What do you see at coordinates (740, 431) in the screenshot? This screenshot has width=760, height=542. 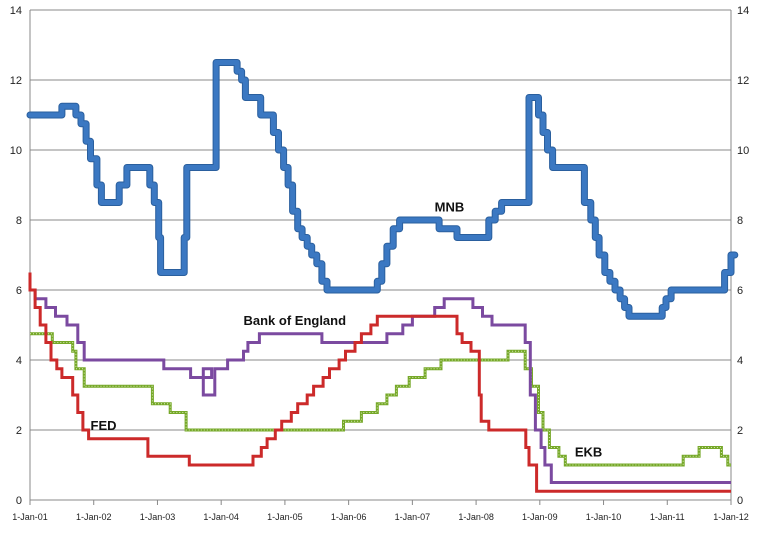 I see `y-tick-label-right: 2` at bounding box center [740, 431].